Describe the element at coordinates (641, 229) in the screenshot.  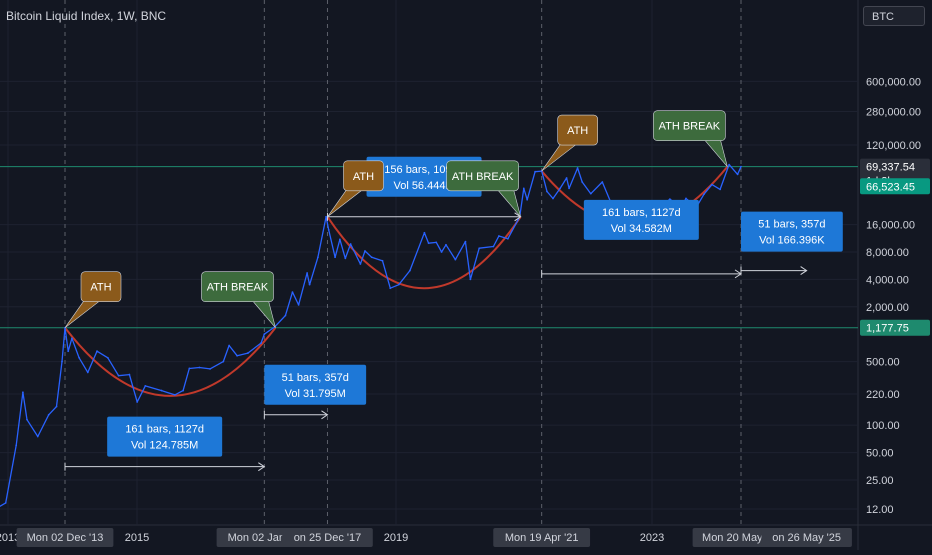
I see `measure-label-volume: Vol 34.582M` at that location.